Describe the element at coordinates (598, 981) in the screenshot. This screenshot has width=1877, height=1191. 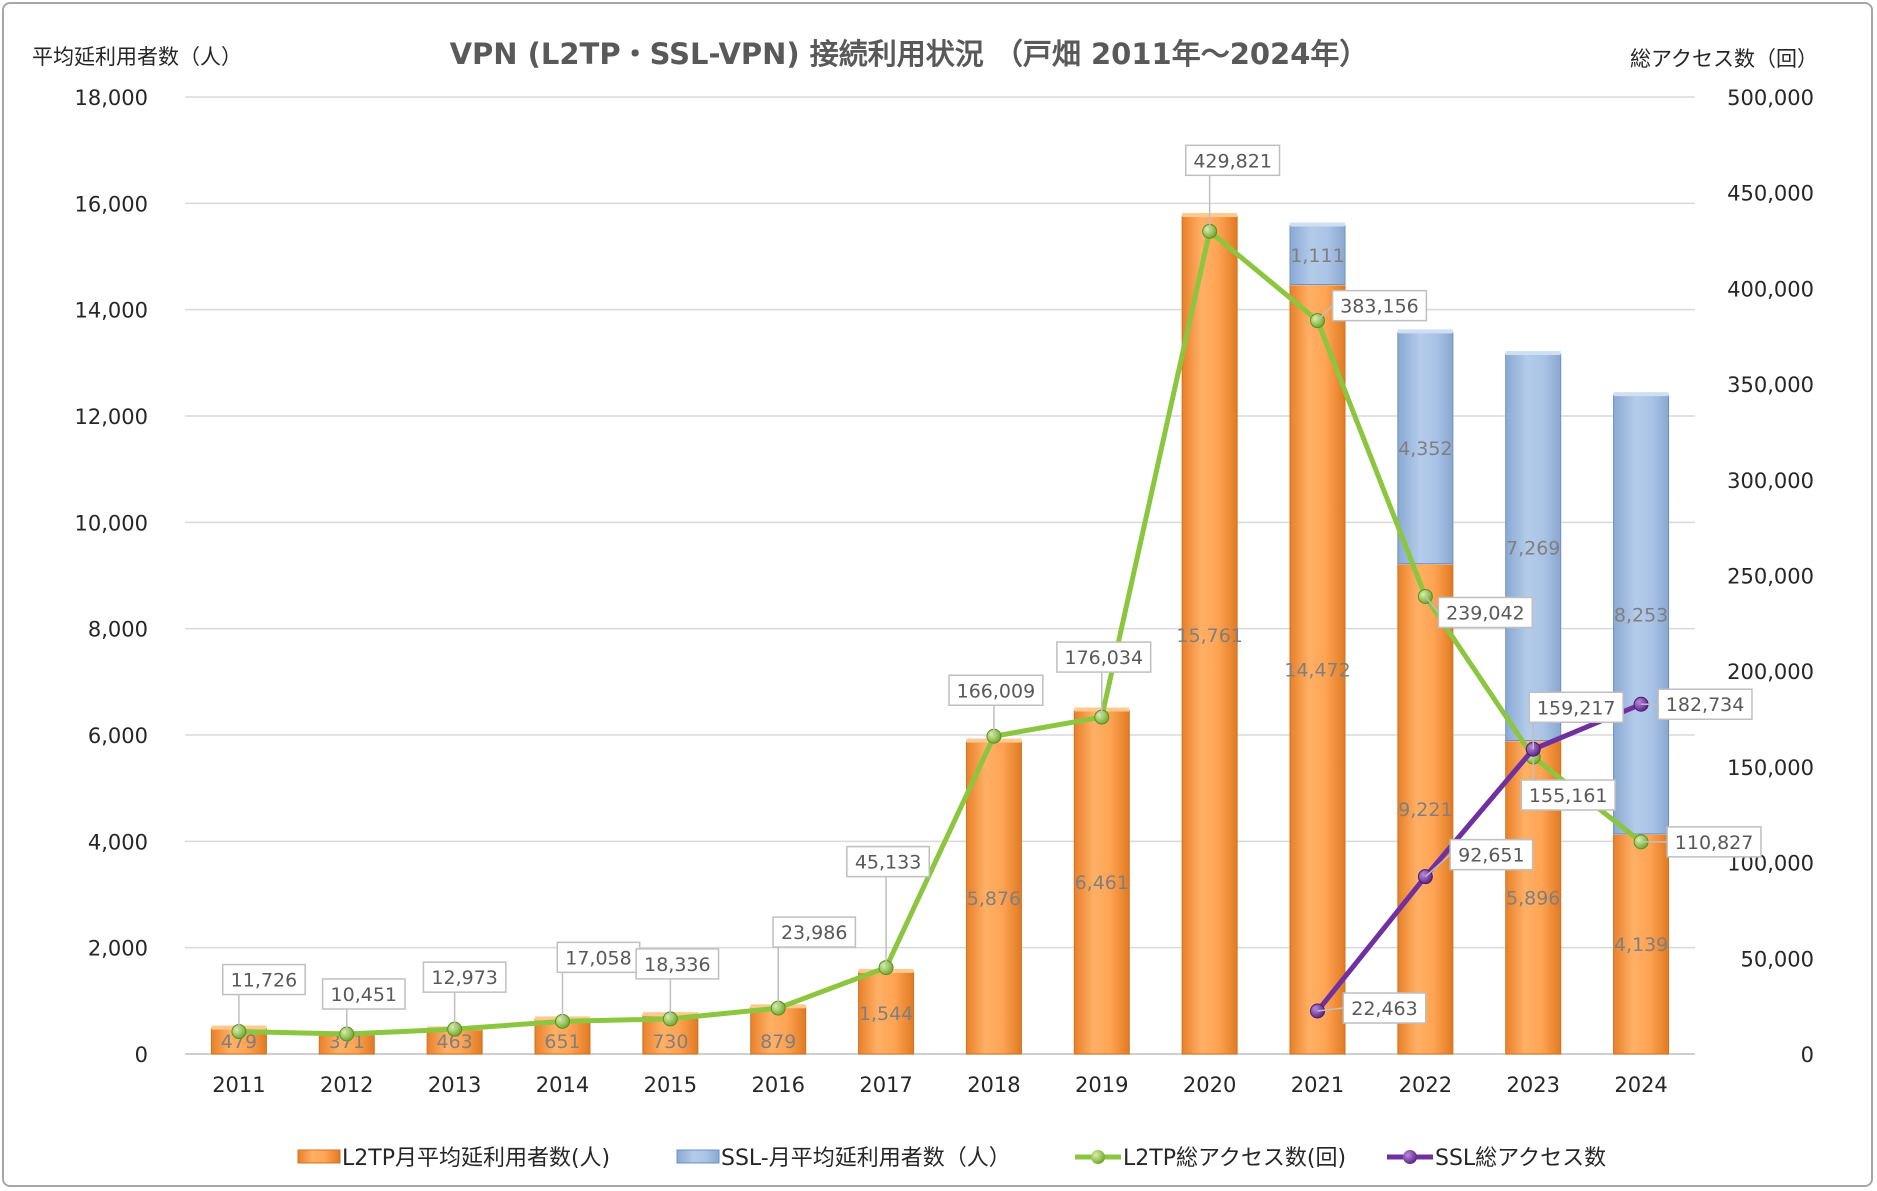
I see `callout-l2tp-access: 17,058` at that location.